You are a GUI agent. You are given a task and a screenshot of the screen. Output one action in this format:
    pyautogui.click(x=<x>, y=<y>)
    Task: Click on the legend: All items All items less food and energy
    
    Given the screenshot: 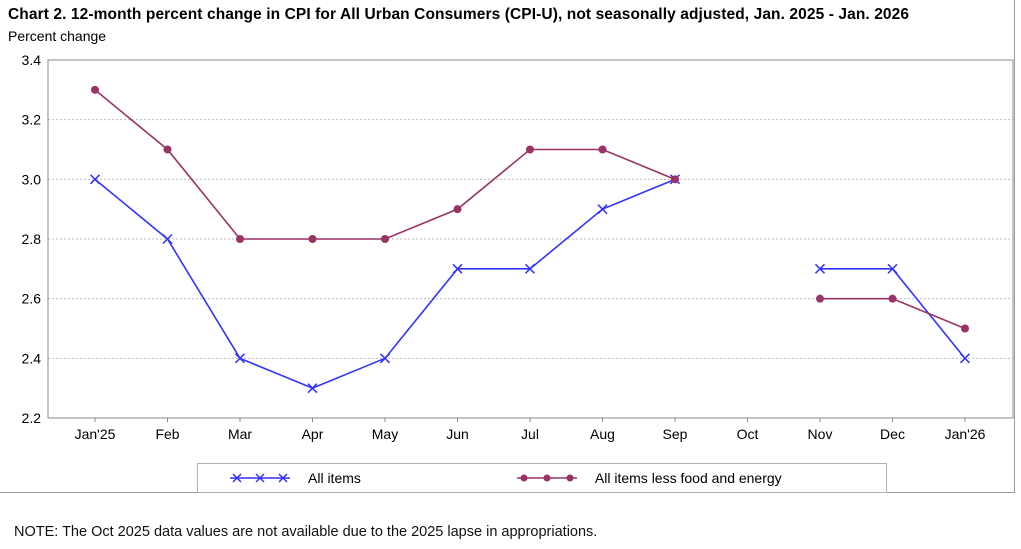 What is the action you would take?
    pyautogui.click(x=542, y=478)
    